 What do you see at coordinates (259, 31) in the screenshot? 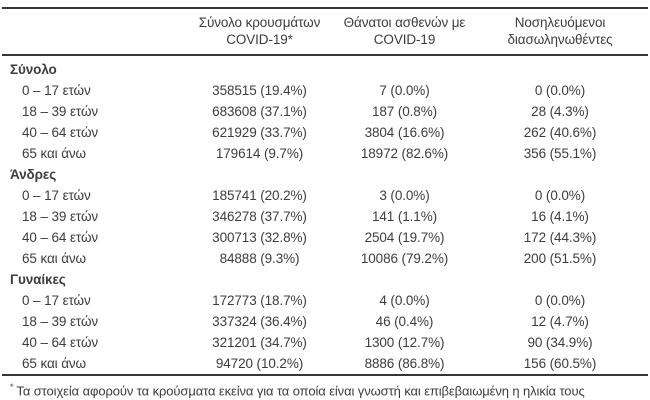
I see `column-header-cases: Σύνολο κρουσμάτων COVID-19*` at bounding box center [259, 31].